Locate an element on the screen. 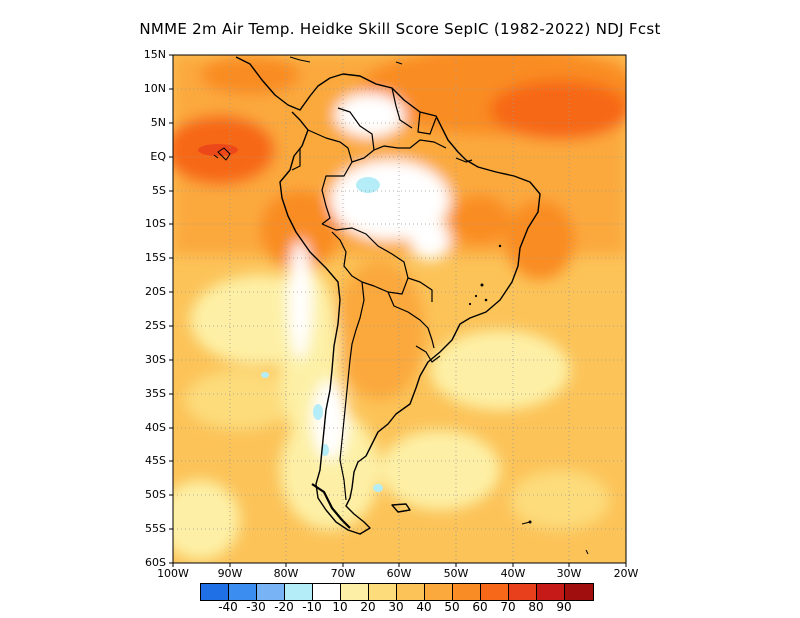 The image size is (800, 618). colorbar-label: 40 is located at coordinates (424, 607).